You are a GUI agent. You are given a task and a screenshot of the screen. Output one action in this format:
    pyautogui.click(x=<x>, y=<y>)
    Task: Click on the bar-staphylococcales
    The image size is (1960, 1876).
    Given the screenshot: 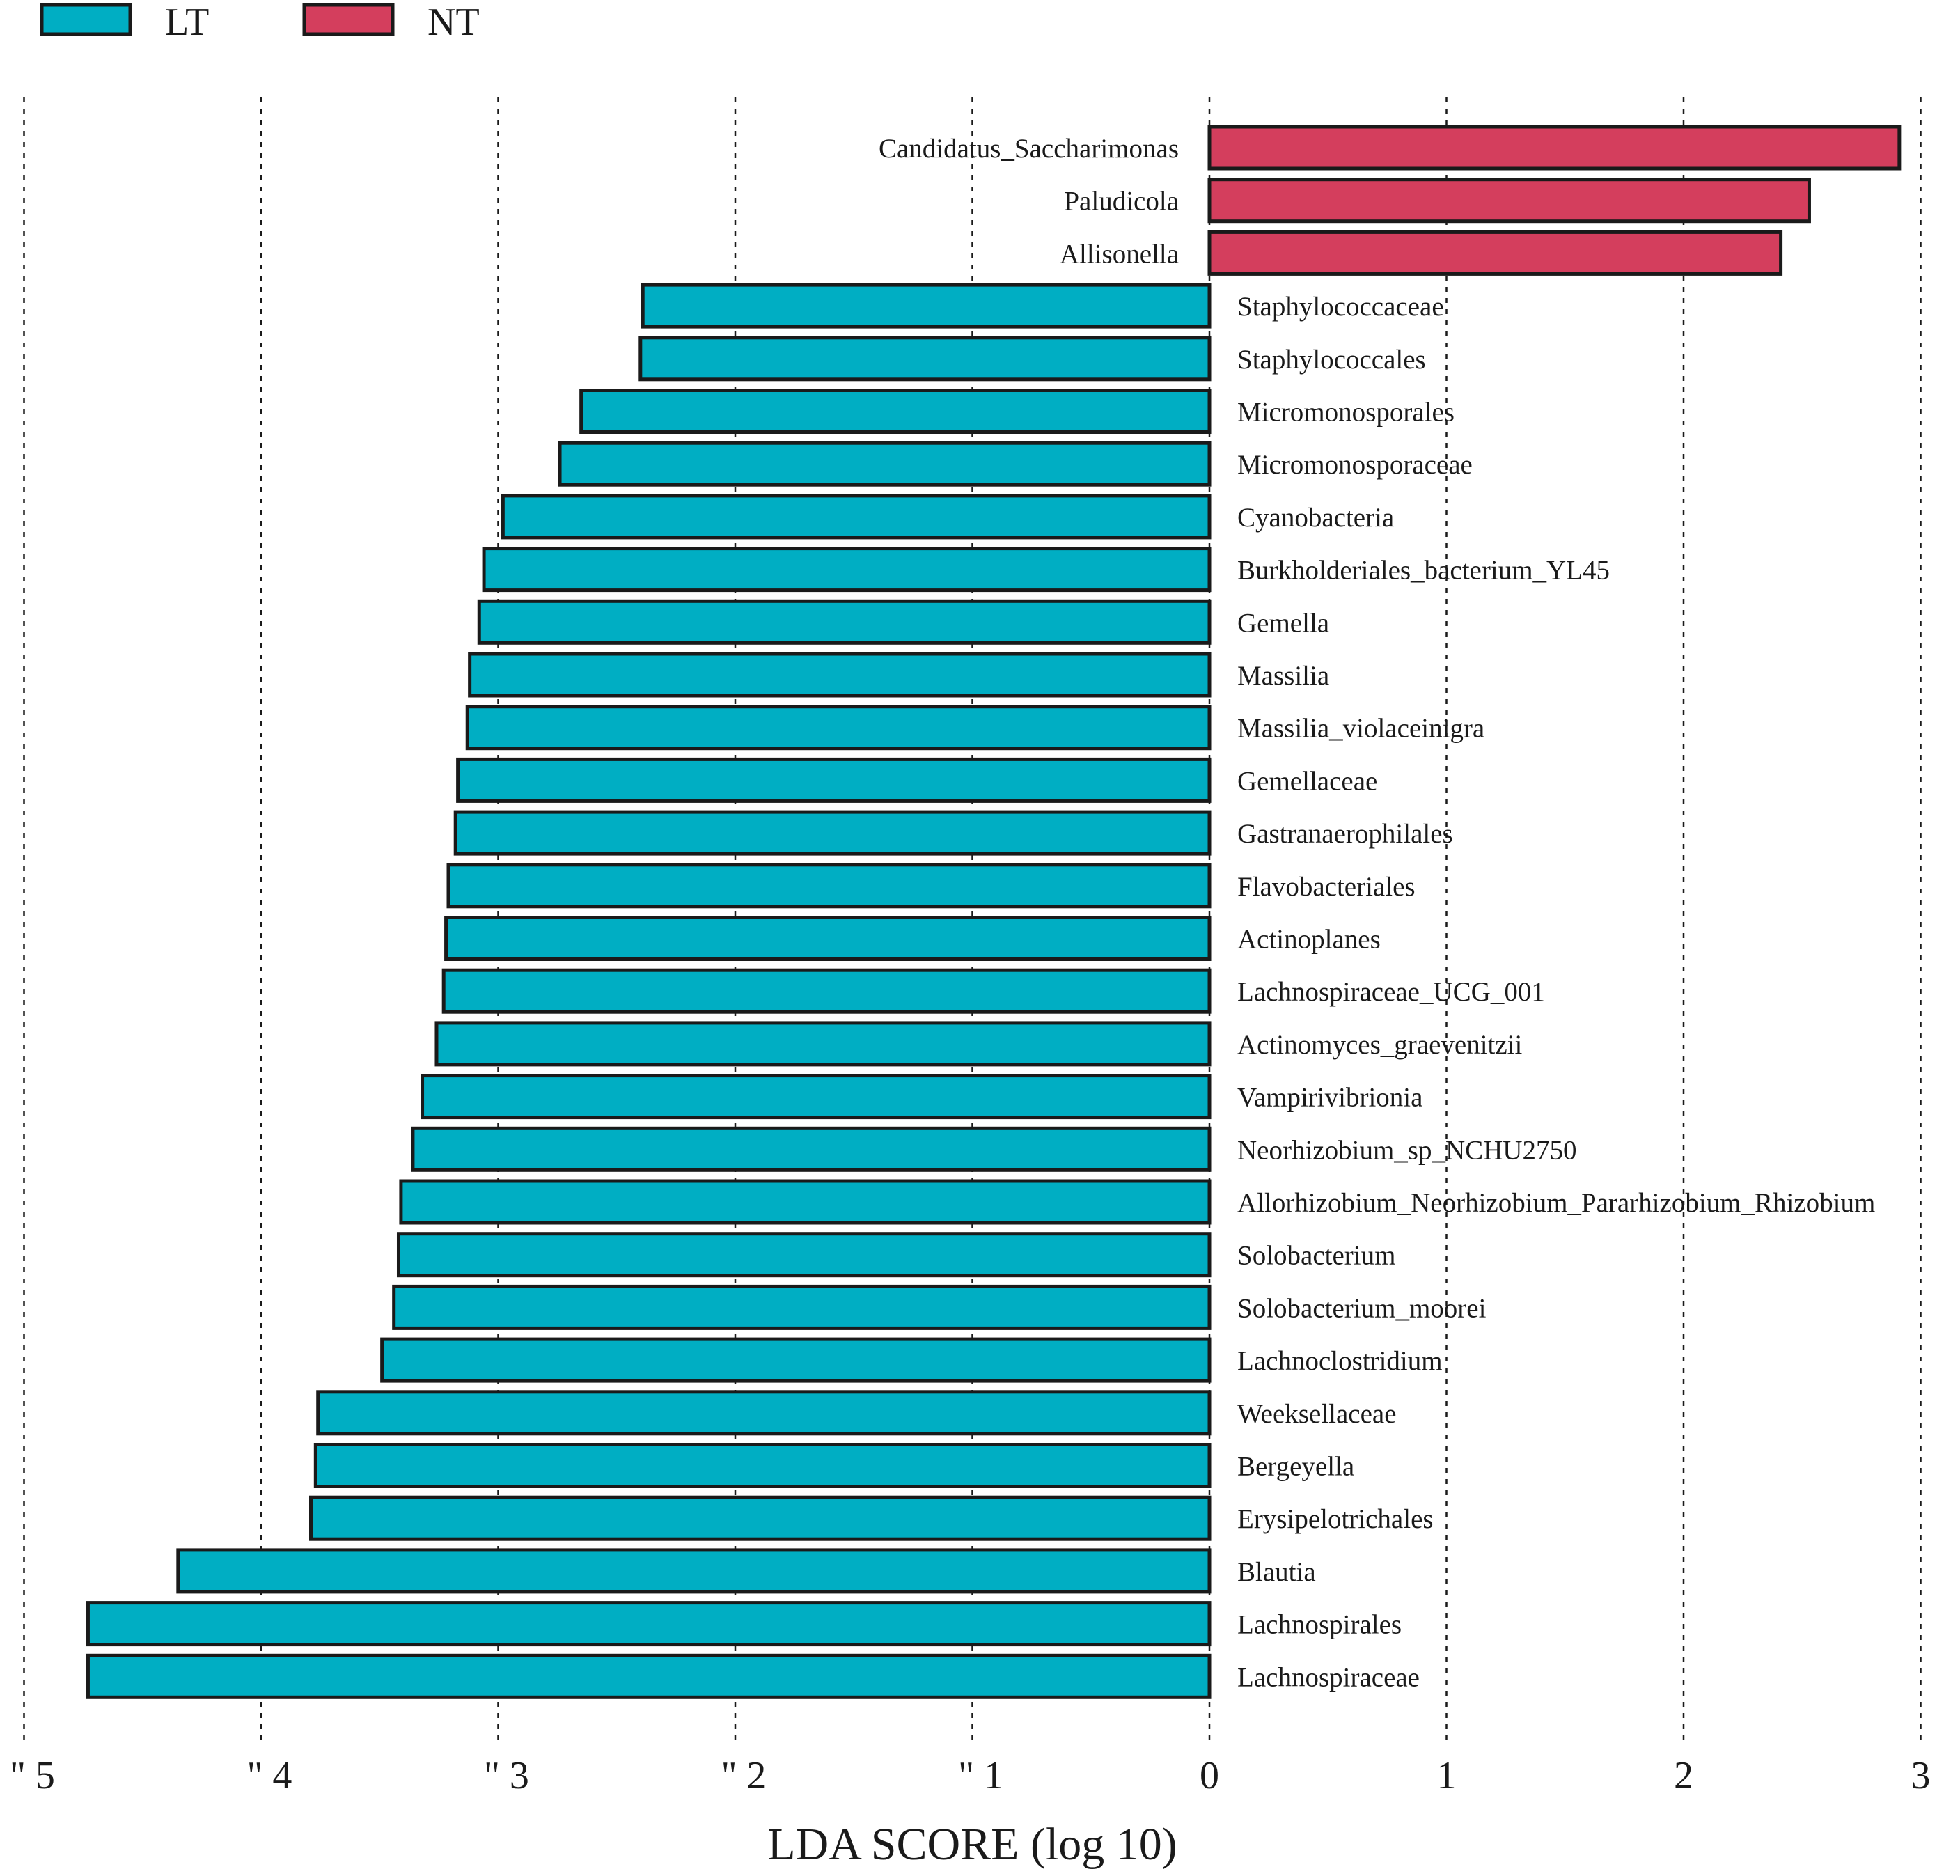 What is the action you would take?
    pyautogui.click(x=925, y=359)
    